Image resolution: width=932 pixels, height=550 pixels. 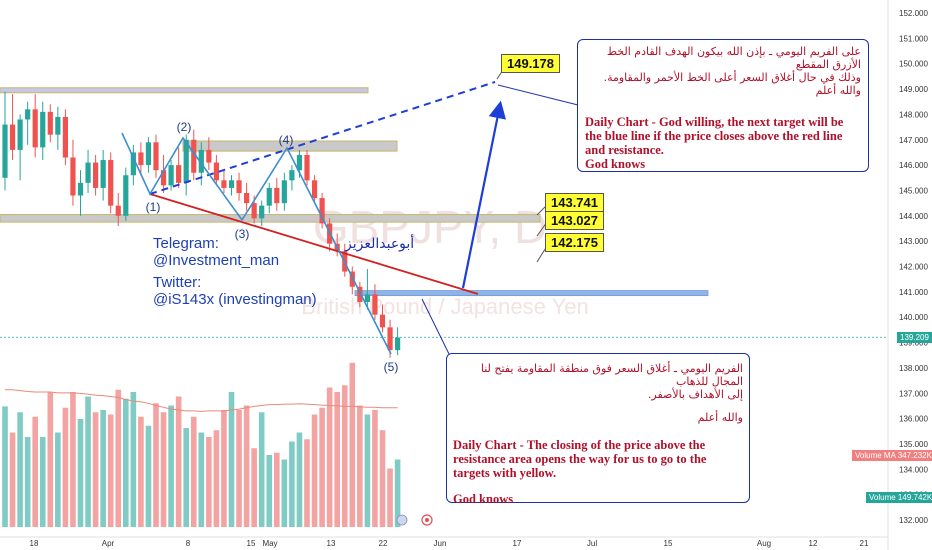 What do you see at coordinates (216, 260) in the screenshot?
I see `telegram-handle: @Investment_man` at bounding box center [216, 260].